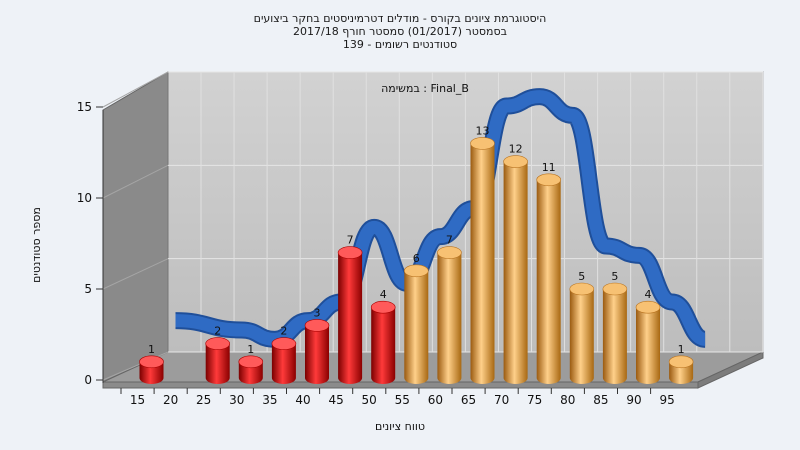  I want to click on bar-55: 6, so click(416, 318).